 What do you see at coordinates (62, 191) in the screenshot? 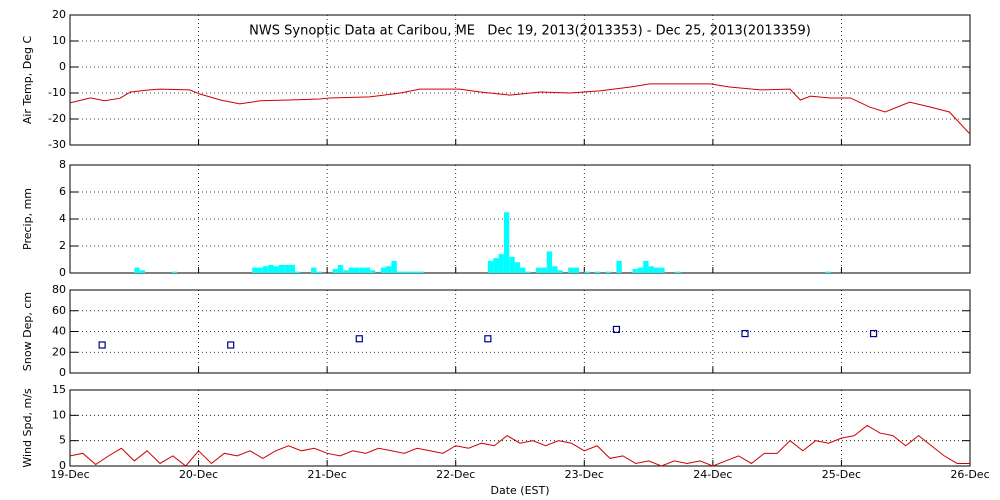
I see `y-tick-label: 6` at bounding box center [62, 191].